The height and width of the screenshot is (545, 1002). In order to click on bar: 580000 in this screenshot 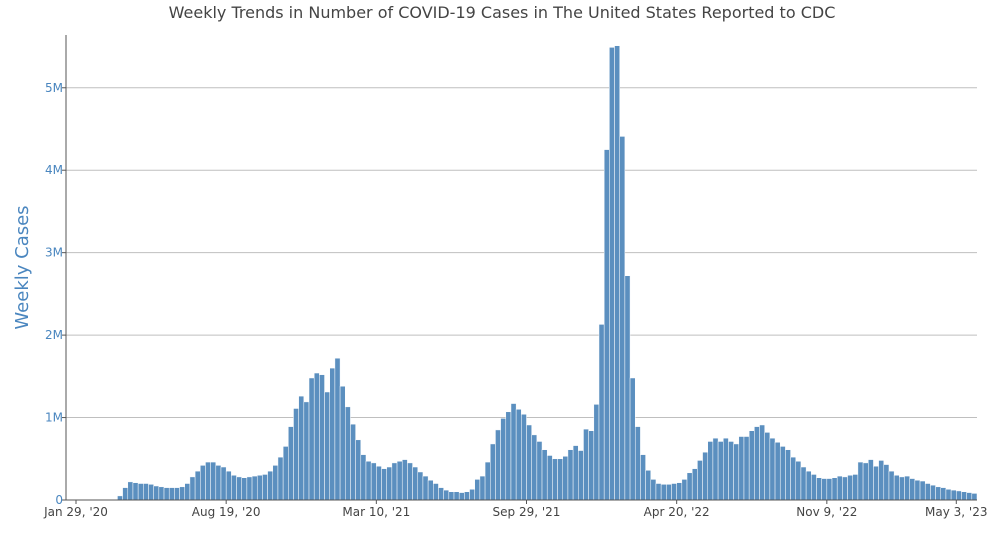, I will do `click(705, 476)`.